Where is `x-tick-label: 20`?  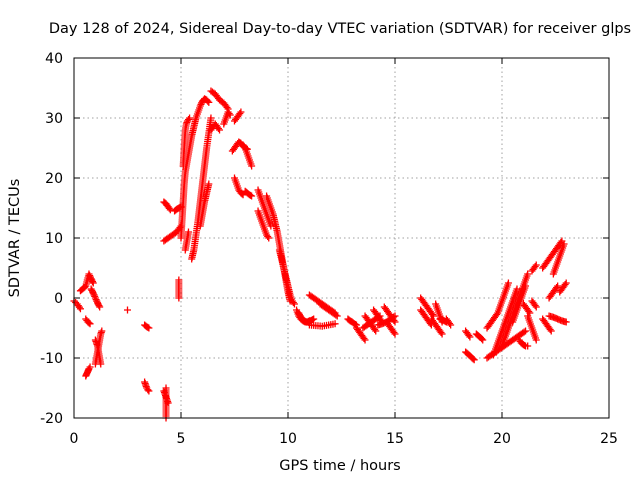 x-tick-label: 20 is located at coordinates (502, 439).